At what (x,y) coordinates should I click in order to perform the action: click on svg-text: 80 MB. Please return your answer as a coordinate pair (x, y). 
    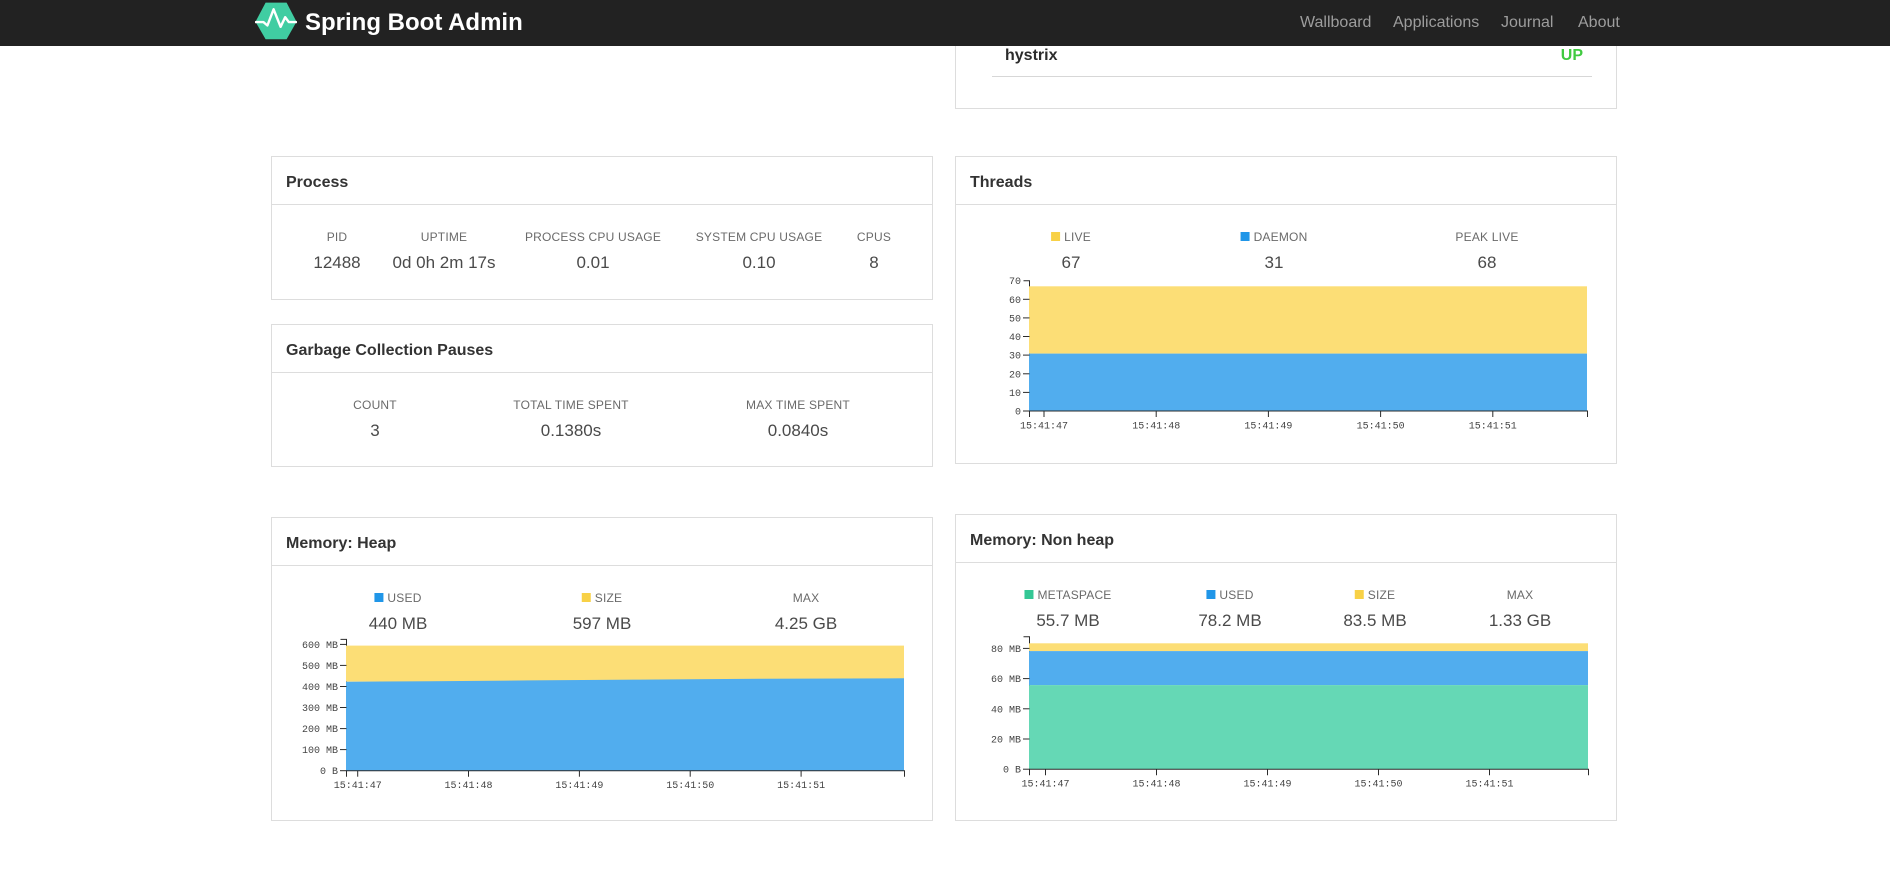
    Looking at the image, I should click on (1006, 650).